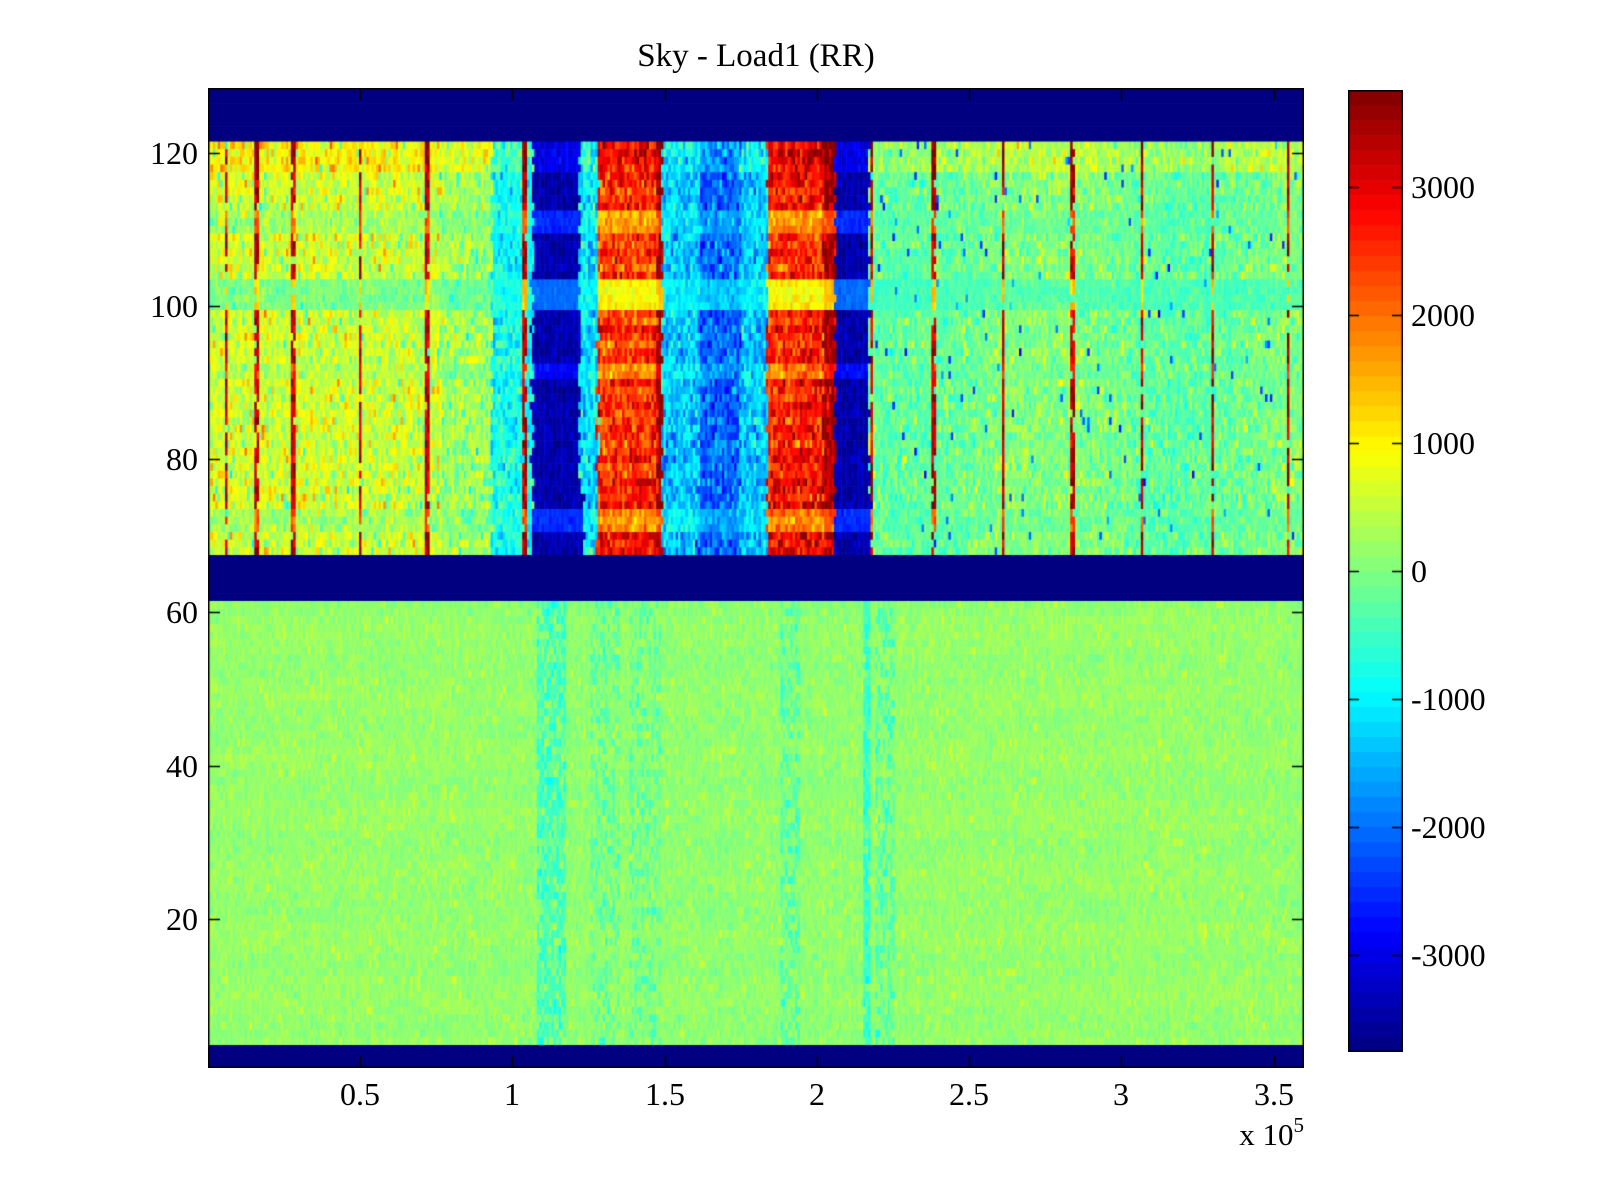 This screenshot has width=1600, height=1200. What do you see at coordinates (1443, 315) in the screenshot?
I see `colorbar-tick-label: 2000` at bounding box center [1443, 315].